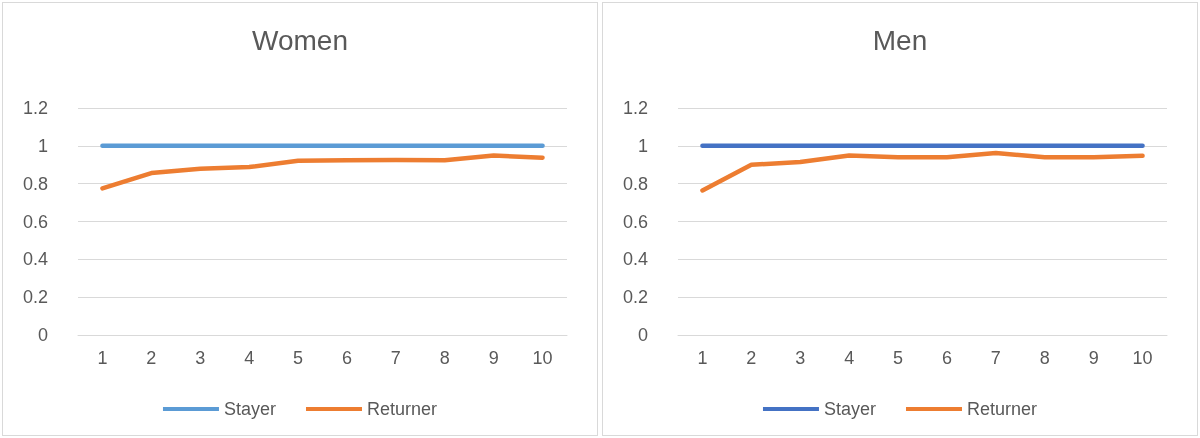 This screenshot has height=438, width=1200. What do you see at coordinates (300, 40) in the screenshot?
I see `chart-title: Women` at bounding box center [300, 40].